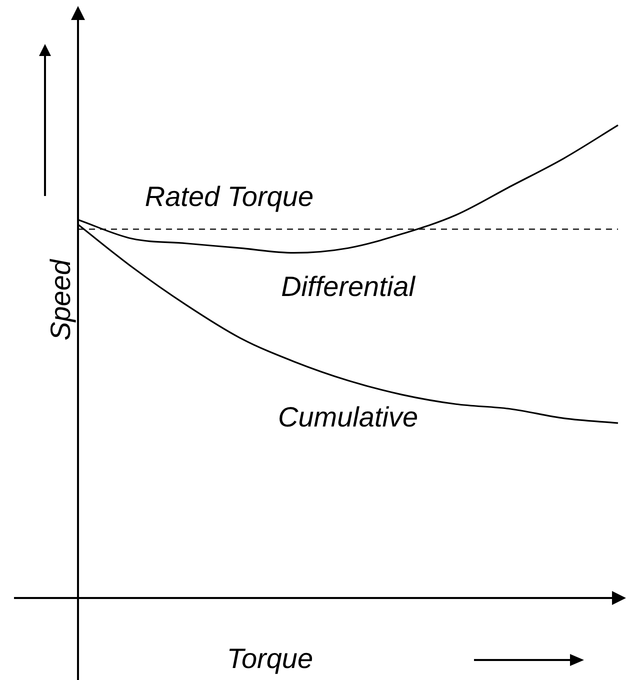 Image resolution: width=627 pixels, height=680 pixels. What do you see at coordinates (229, 196) in the screenshot?
I see `ref-line-label: Rated Torque` at bounding box center [229, 196].